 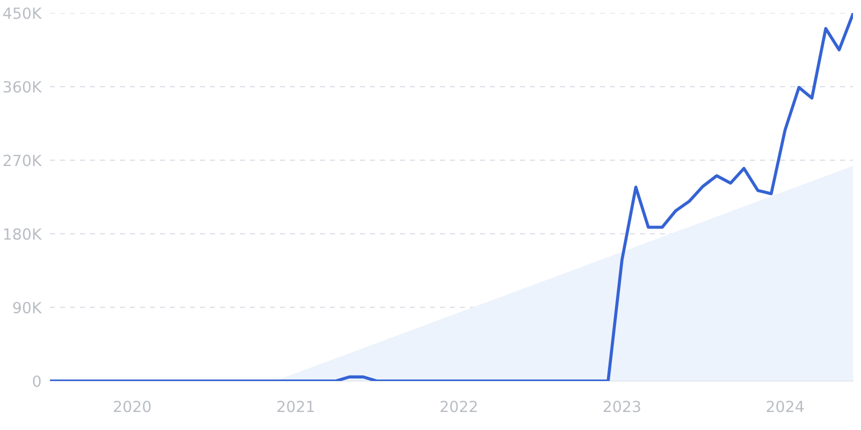 I want to click on y-tick-label: 180K, so click(x=23, y=234).